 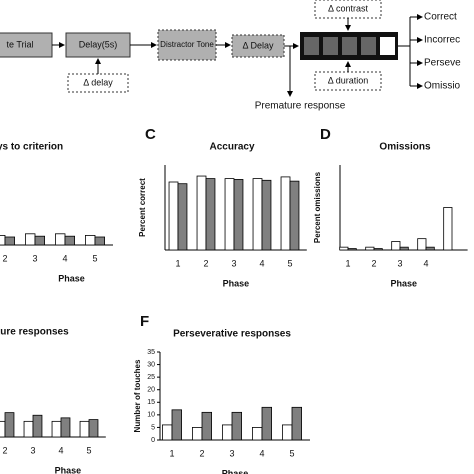 I want to click on panel-letter: C, so click(x=150, y=134).